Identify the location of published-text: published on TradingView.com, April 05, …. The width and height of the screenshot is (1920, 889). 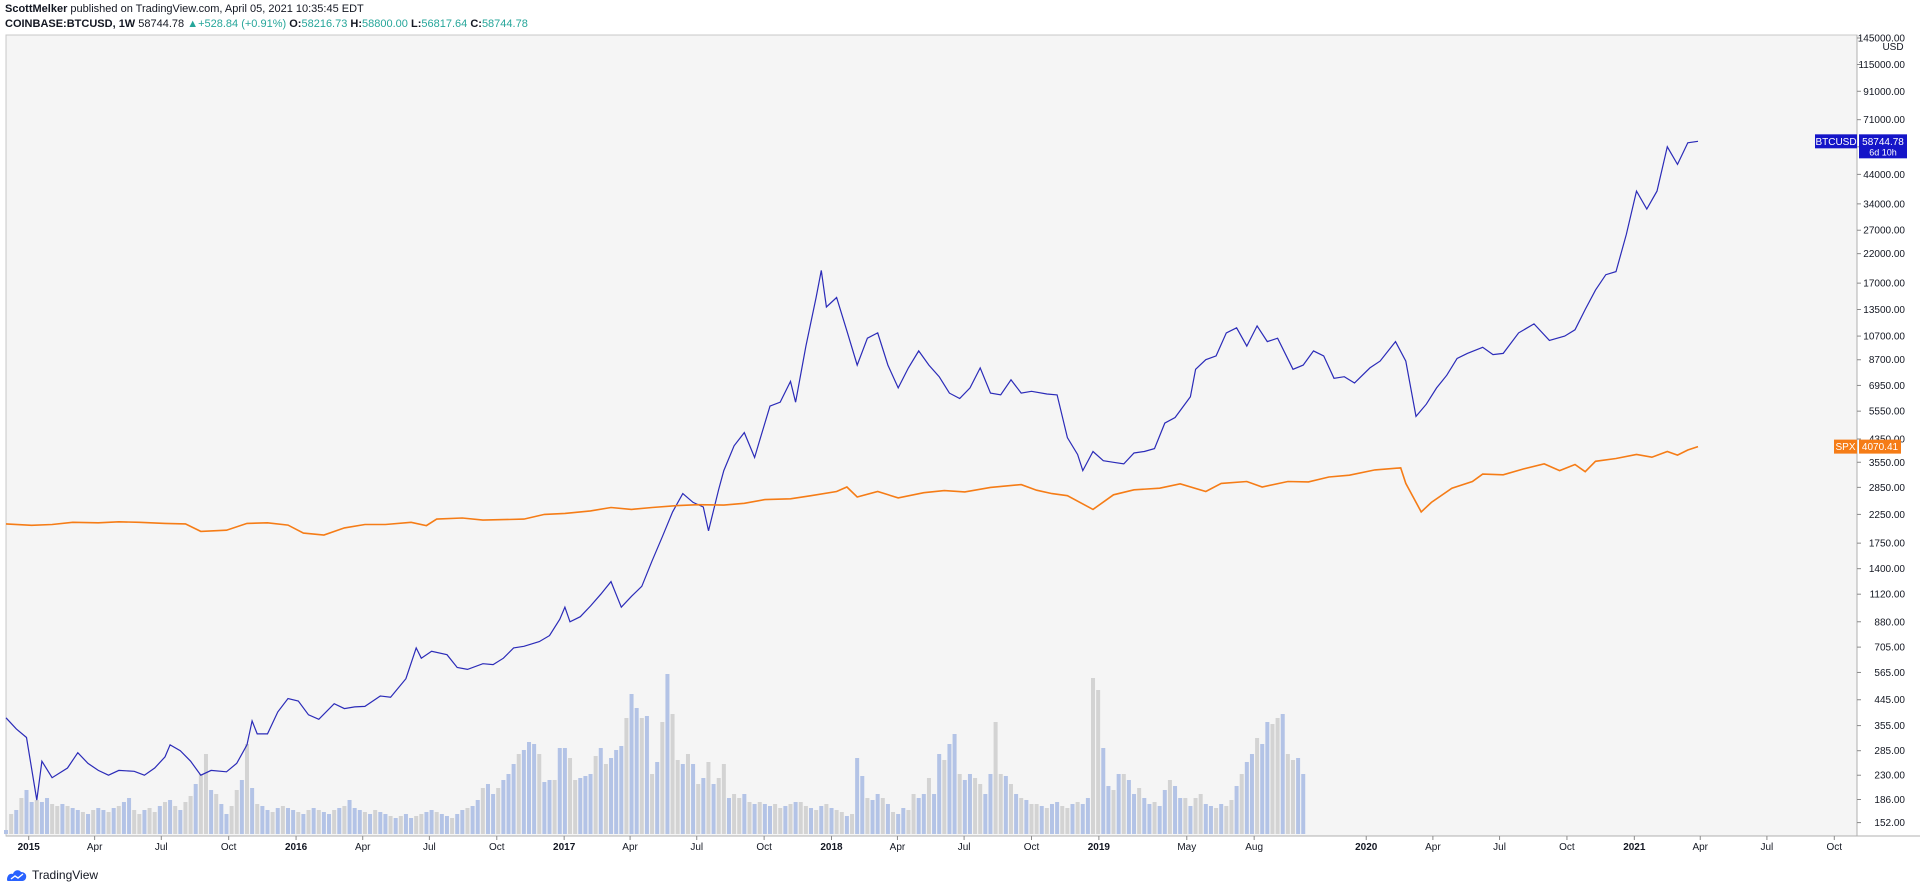
(217, 9).